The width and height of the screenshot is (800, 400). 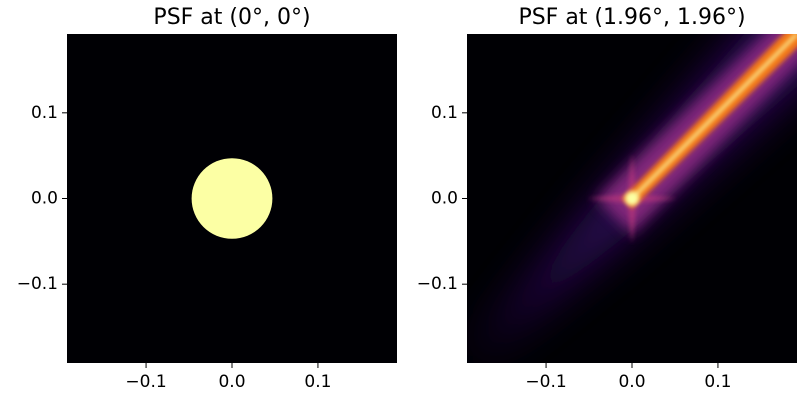 I want to click on center-spot, so click(x=632, y=198).